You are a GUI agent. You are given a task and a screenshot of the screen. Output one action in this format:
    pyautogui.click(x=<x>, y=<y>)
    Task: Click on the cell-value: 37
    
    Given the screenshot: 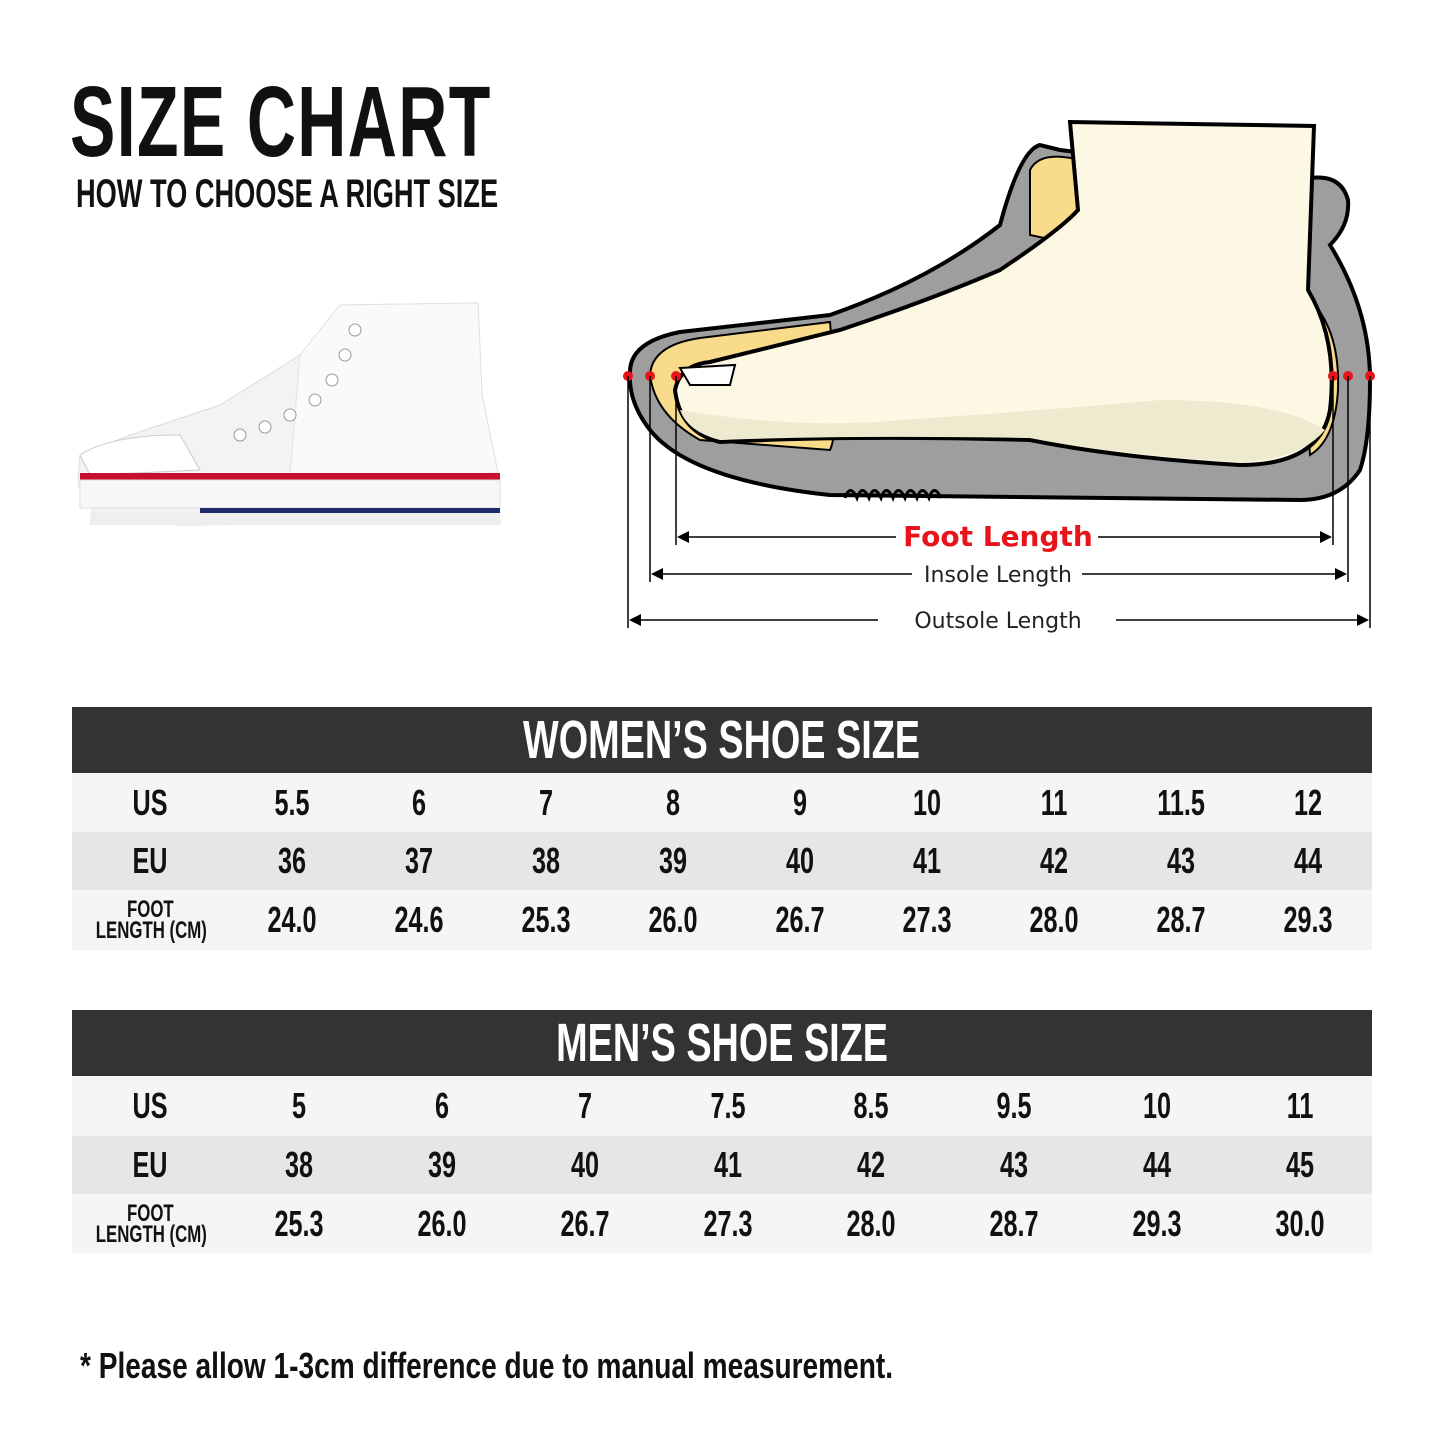 What is the action you would take?
    pyautogui.click(x=418, y=860)
    